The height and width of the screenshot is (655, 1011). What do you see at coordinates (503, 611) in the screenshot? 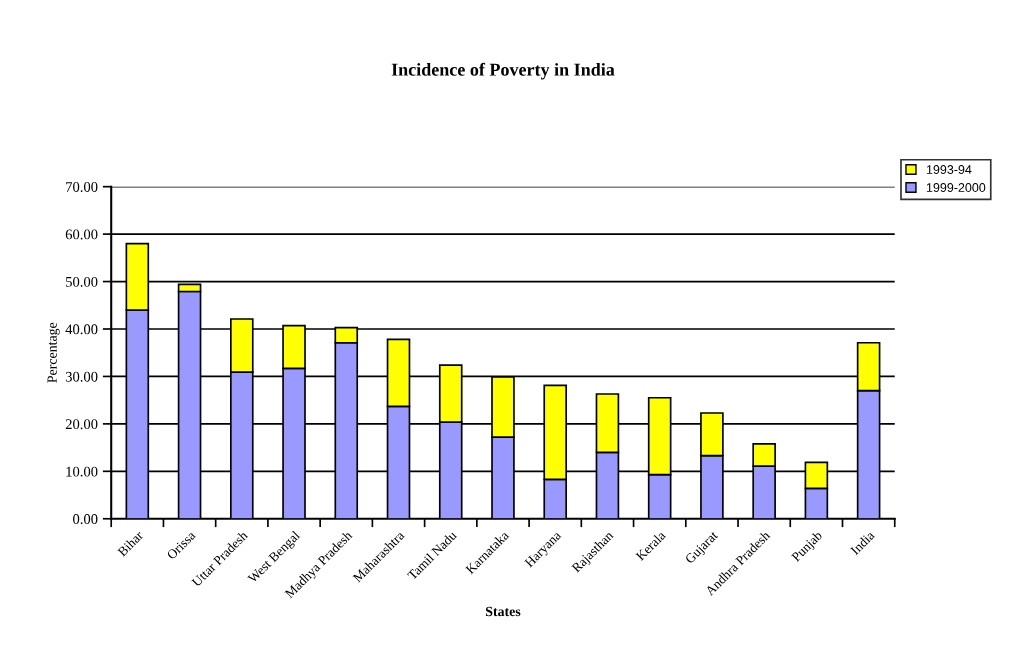
I see `x-axis-title: States` at bounding box center [503, 611].